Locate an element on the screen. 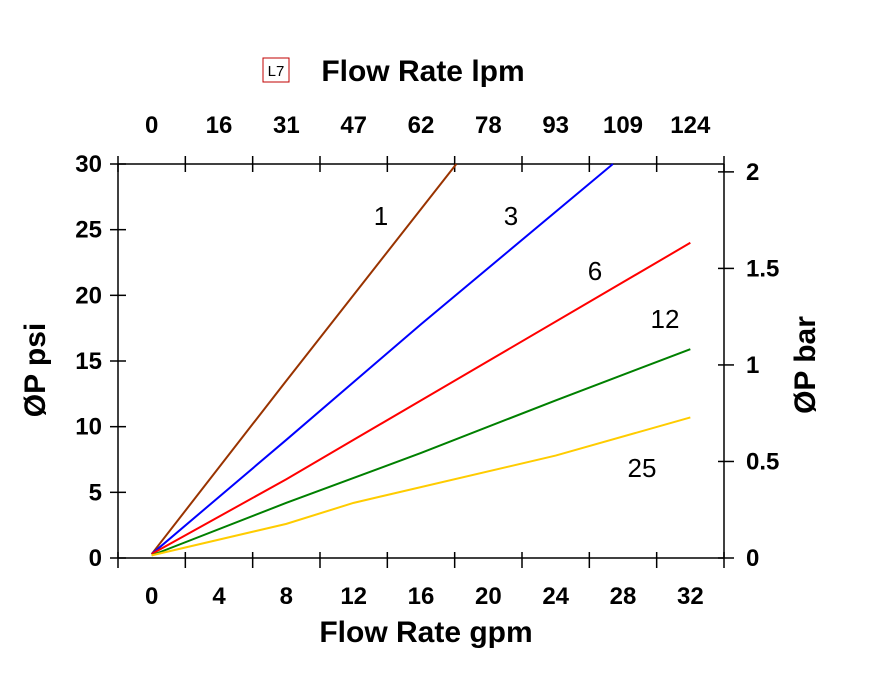 The image size is (888, 681). x2-tick-label: 93 is located at coordinates (555, 125).